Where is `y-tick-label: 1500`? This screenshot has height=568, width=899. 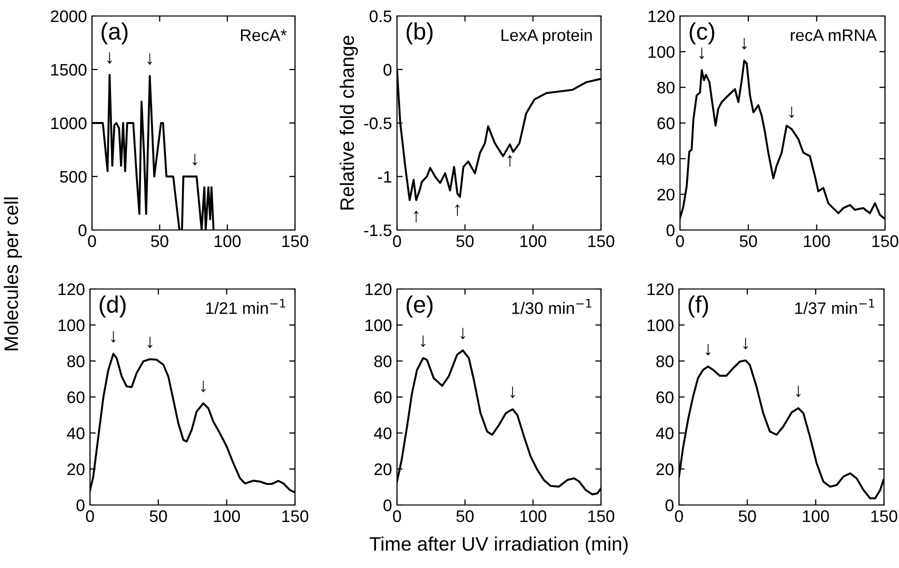 y-tick-label: 1500 is located at coordinates (68, 70).